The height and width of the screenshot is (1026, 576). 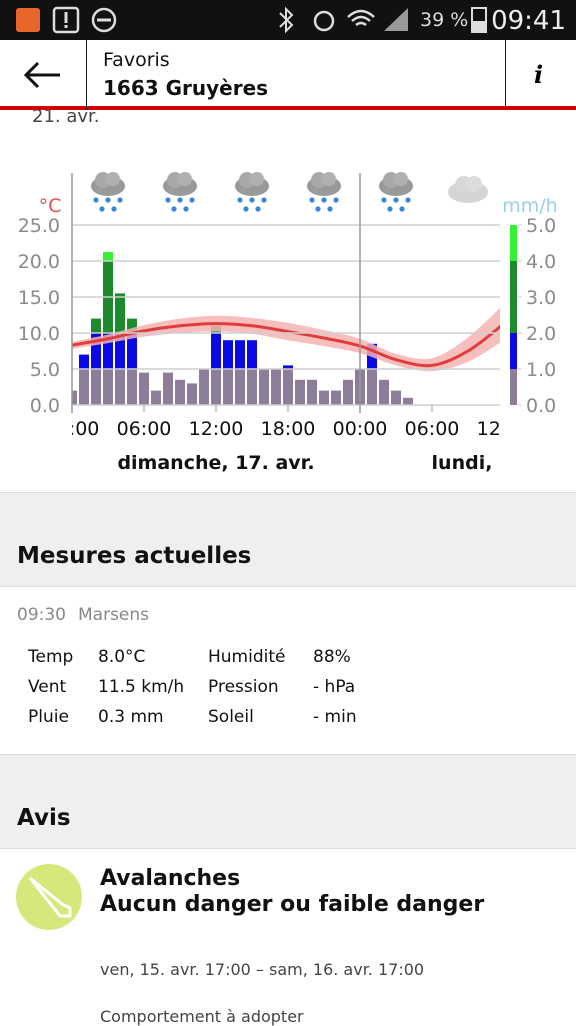 I want to click on temperature-band, so click(x=286, y=340).